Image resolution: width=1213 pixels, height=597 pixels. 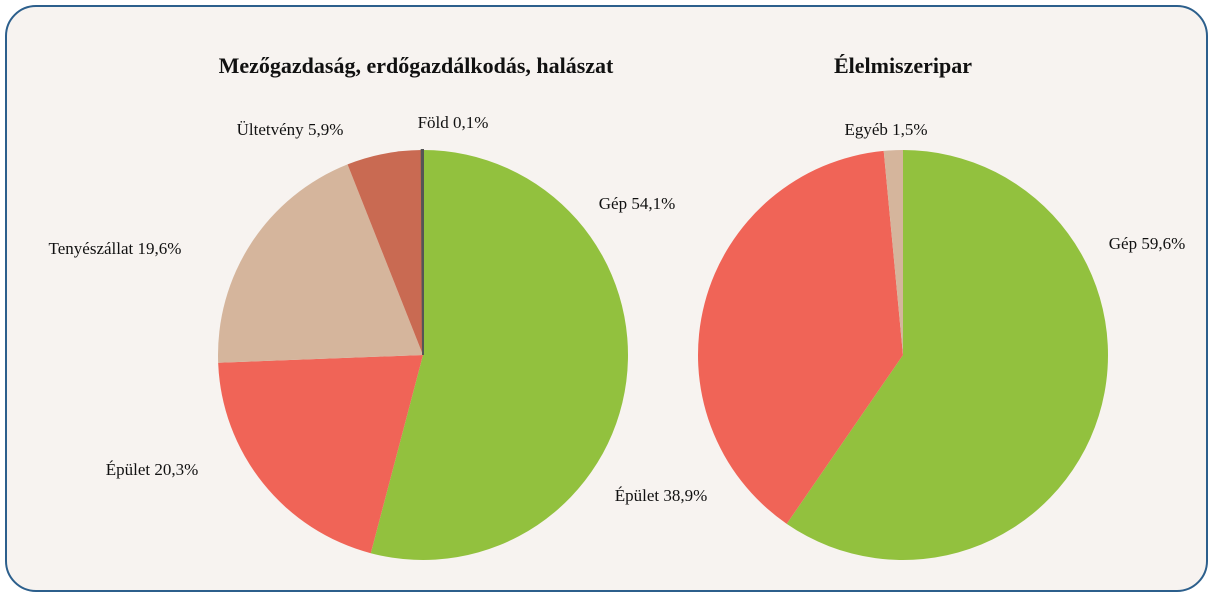 I want to click on data-label: Tenyészállat 19,6%, so click(x=115, y=248).